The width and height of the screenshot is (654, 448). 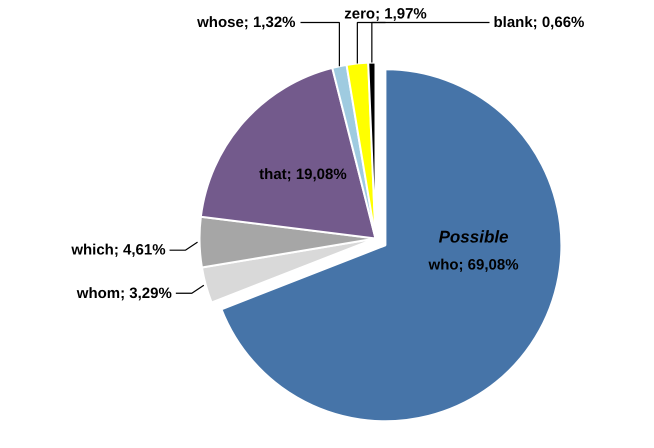 What do you see at coordinates (303, 174) in the screenshot?
I see `slice-label: that; 19,08%` at bounding box center [303, 174].